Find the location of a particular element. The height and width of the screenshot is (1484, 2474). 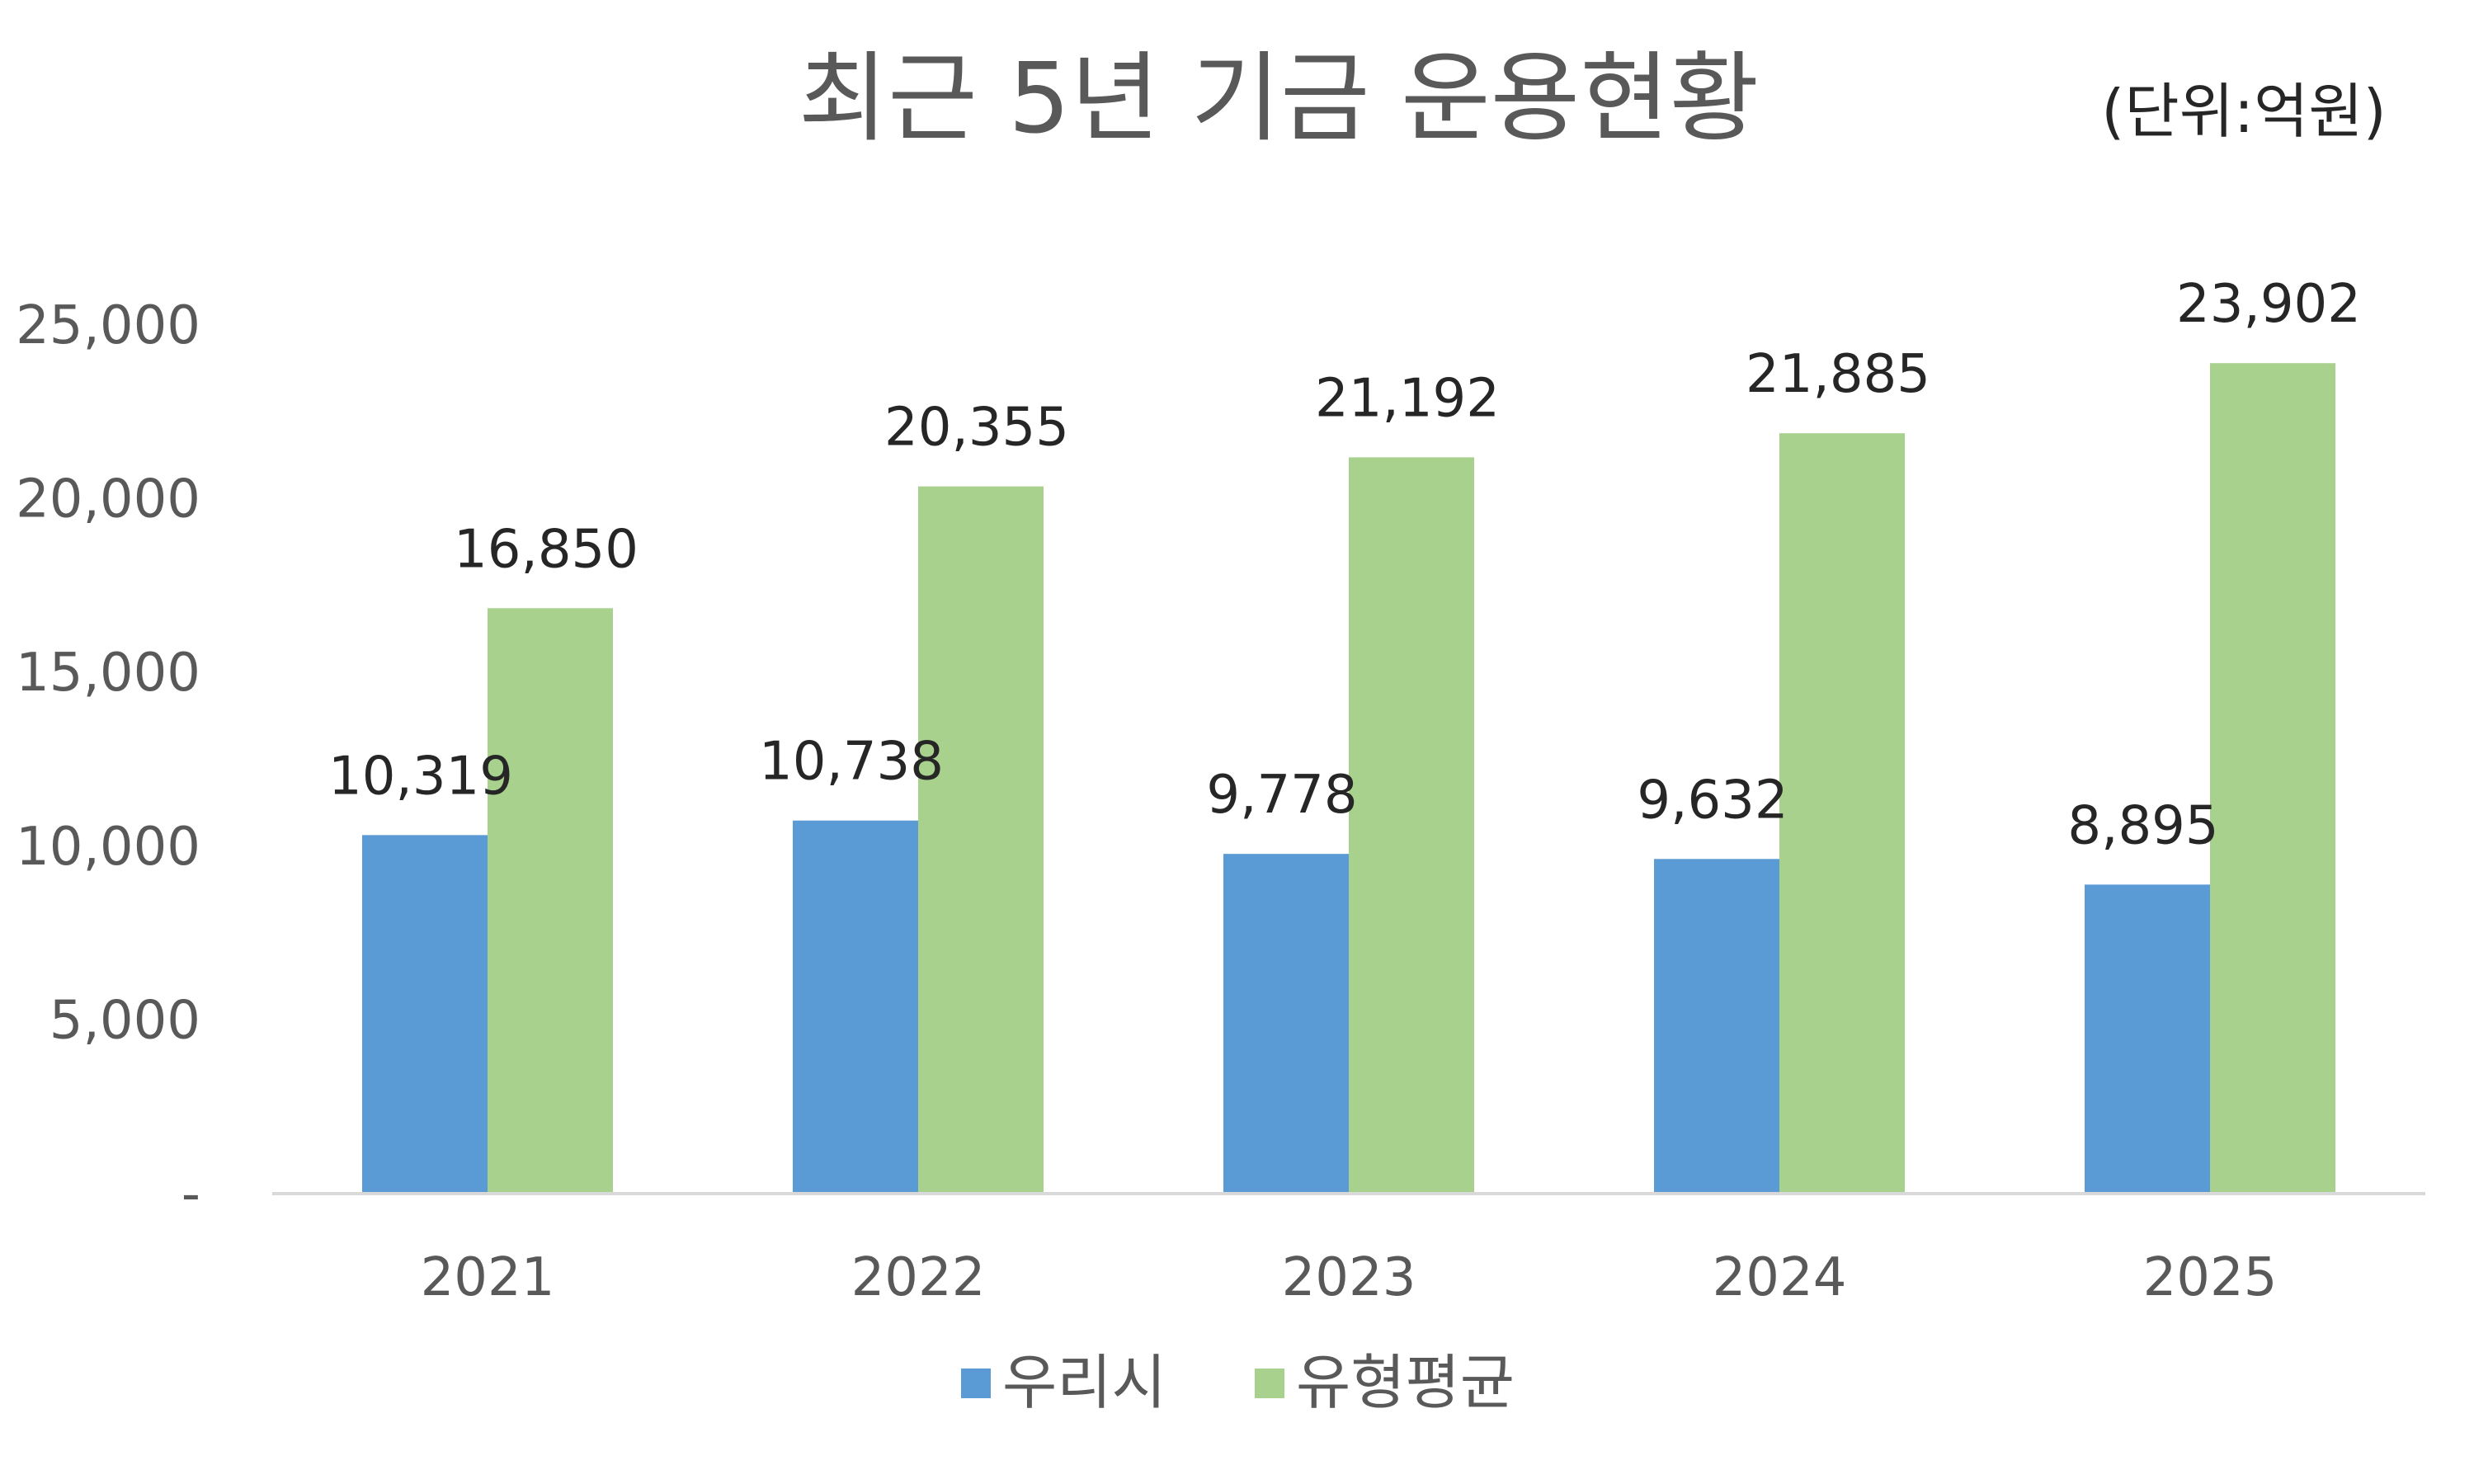

data-label: 9,632 is located at coordinates (1712, 800).